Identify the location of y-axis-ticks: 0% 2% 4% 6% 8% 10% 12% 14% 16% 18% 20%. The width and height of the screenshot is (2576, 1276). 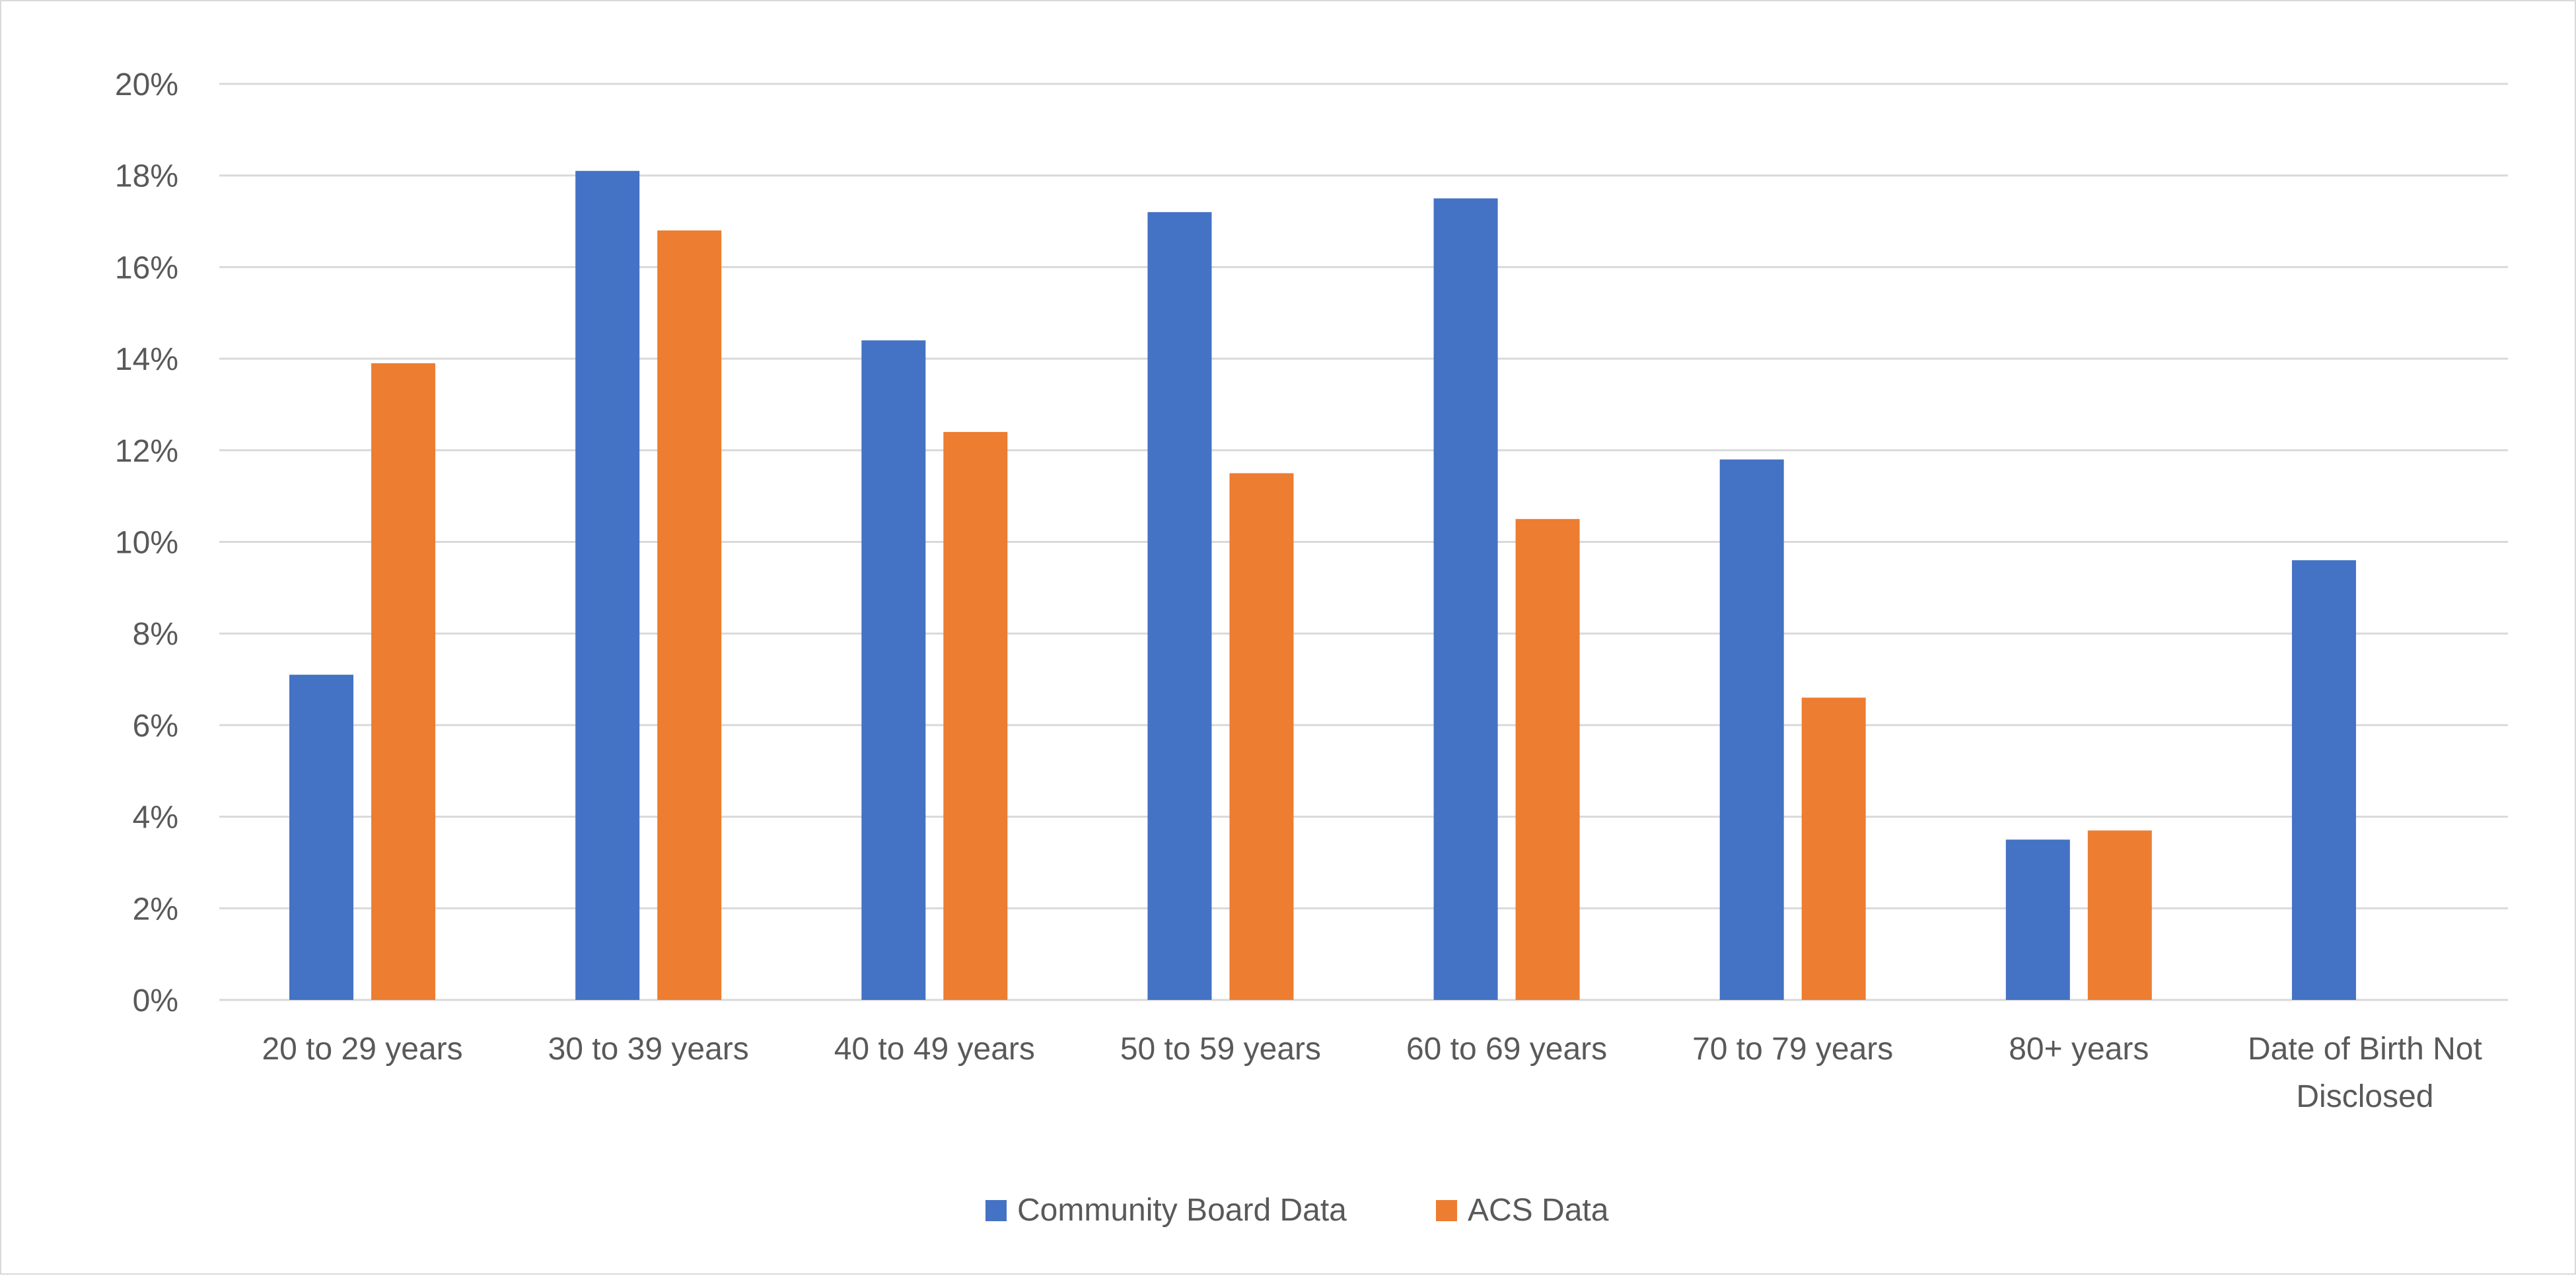
(146, 542).